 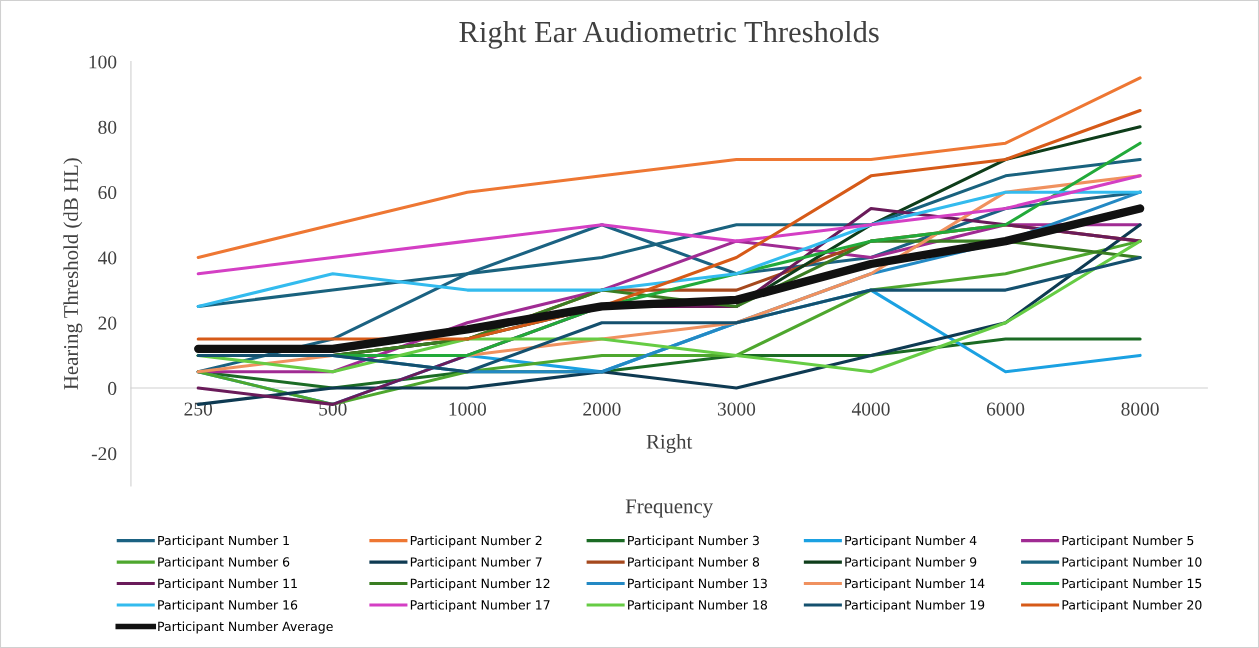 I want to click on y-tick-label: 80, so click(x=107, y=127).